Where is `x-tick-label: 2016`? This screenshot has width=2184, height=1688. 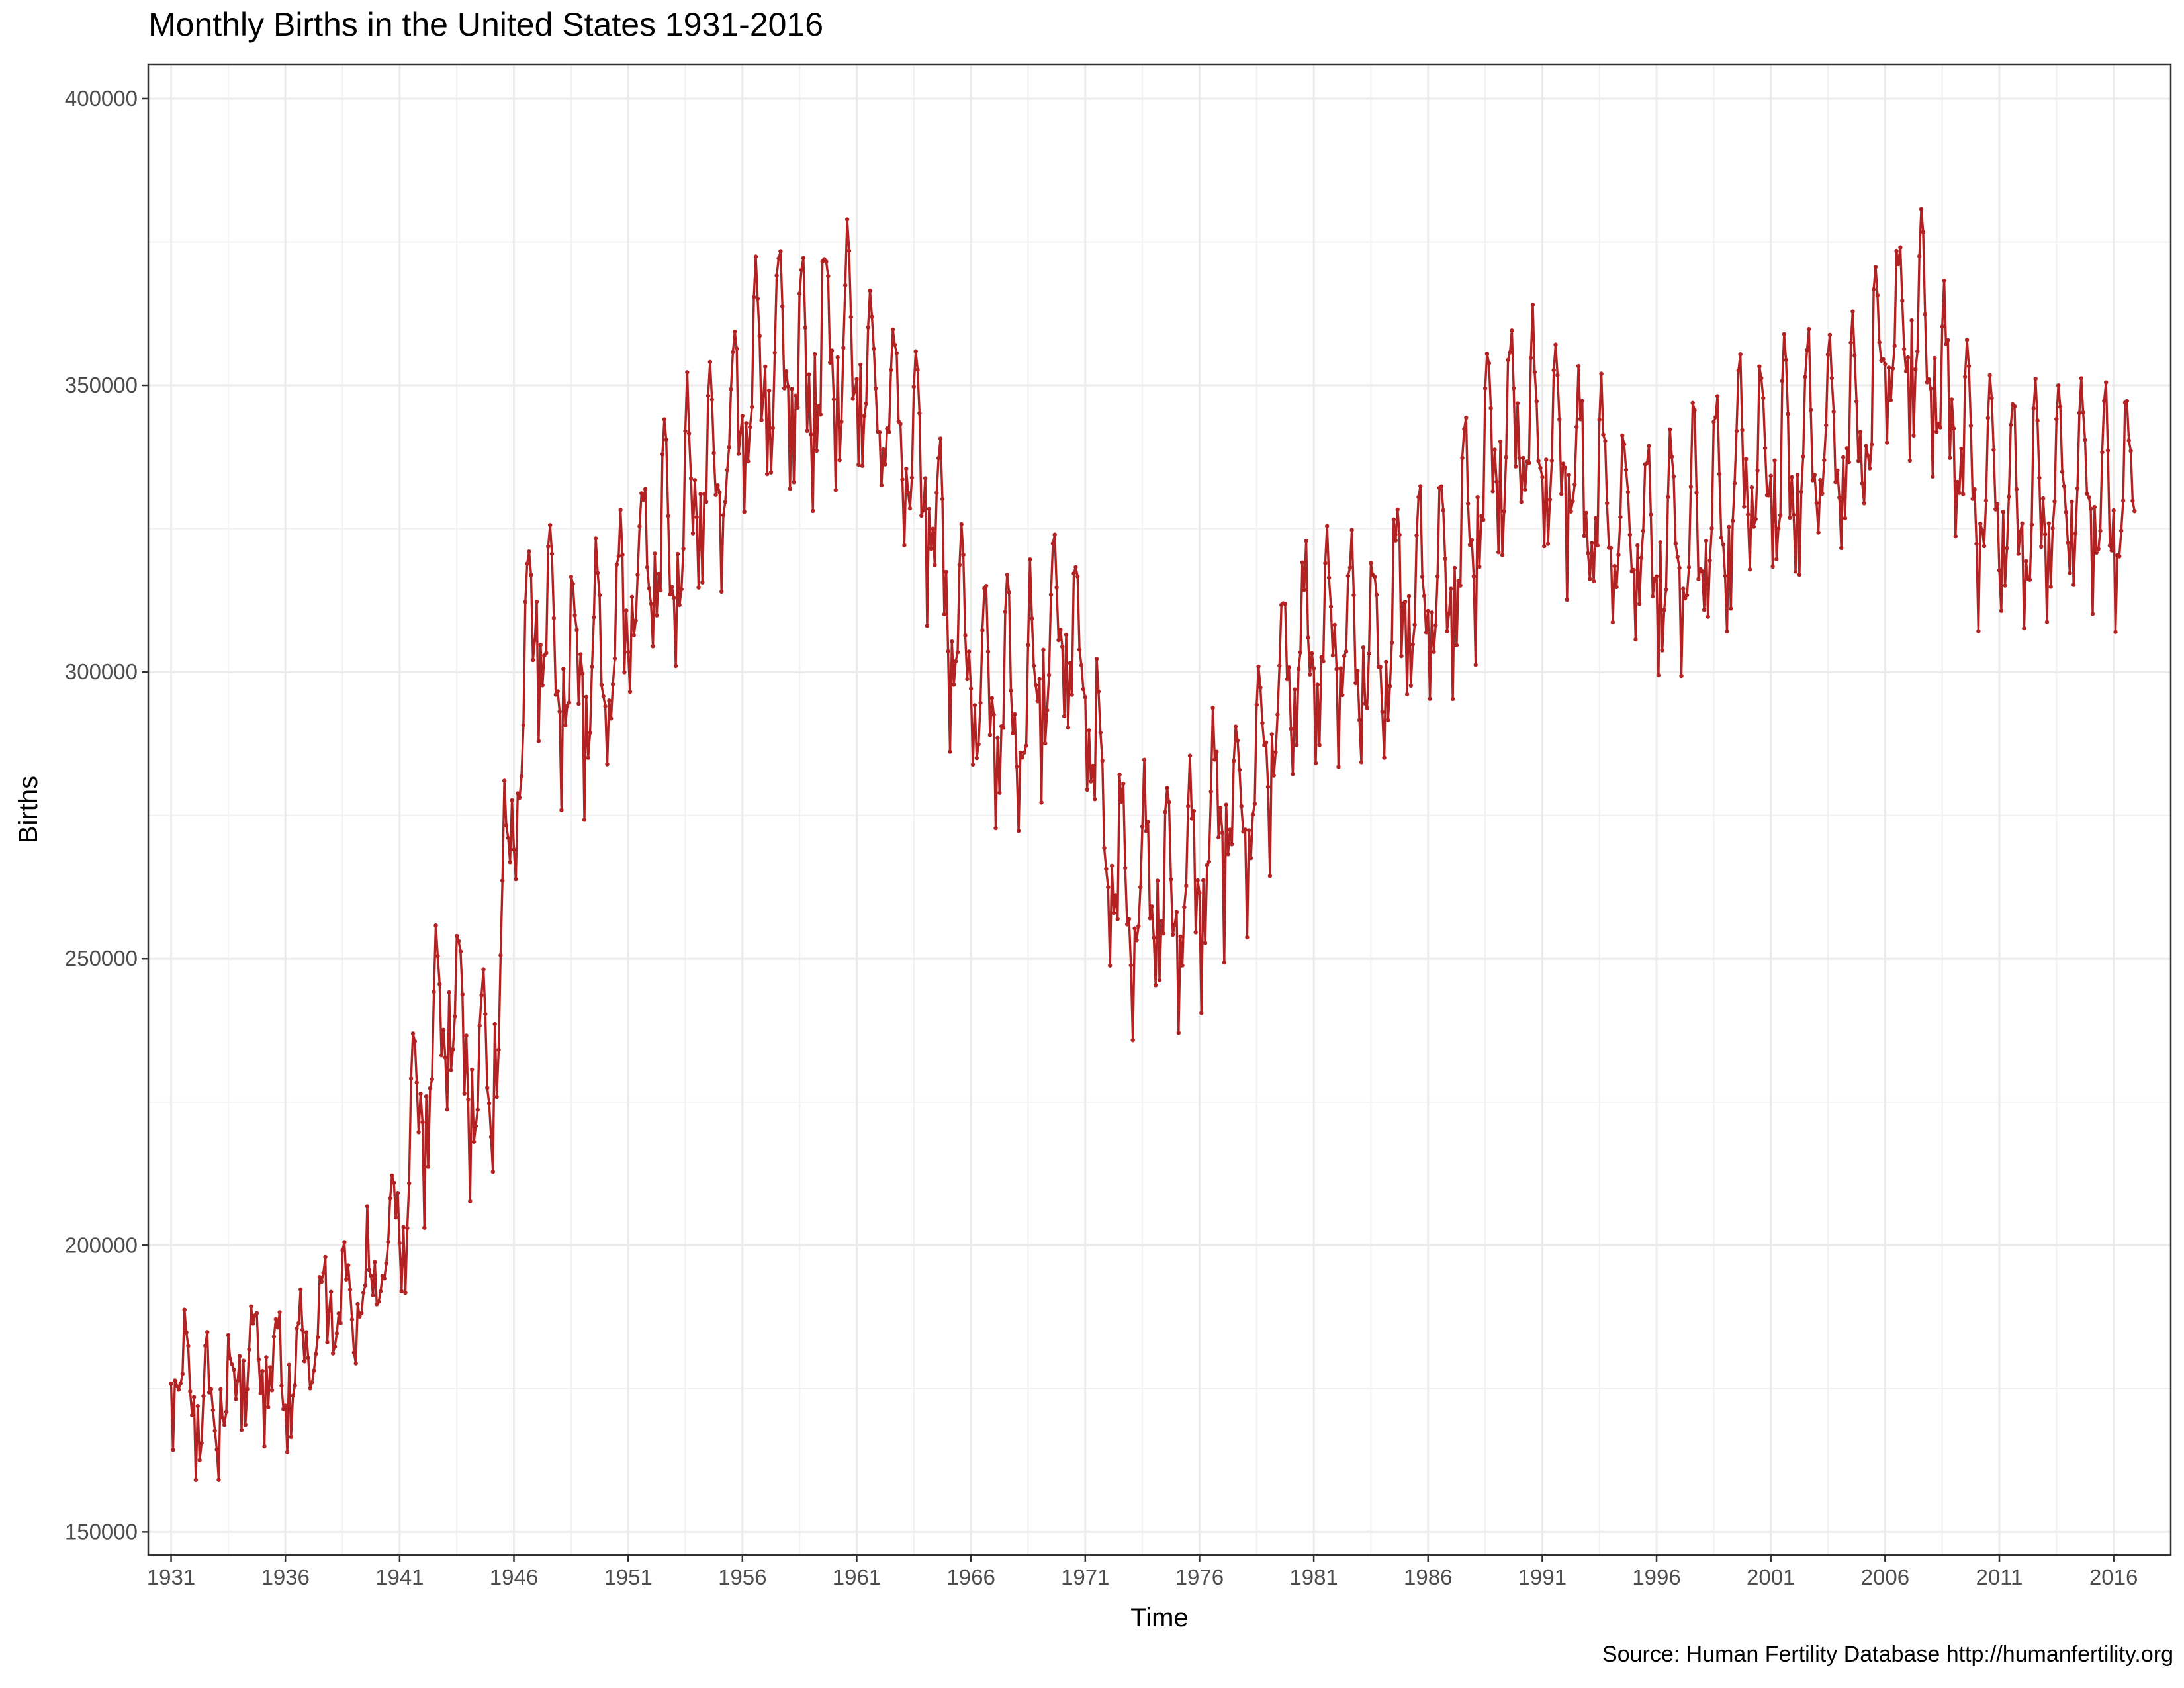 x-tick-label: 2016 is located at coordinates (2113, 1577).